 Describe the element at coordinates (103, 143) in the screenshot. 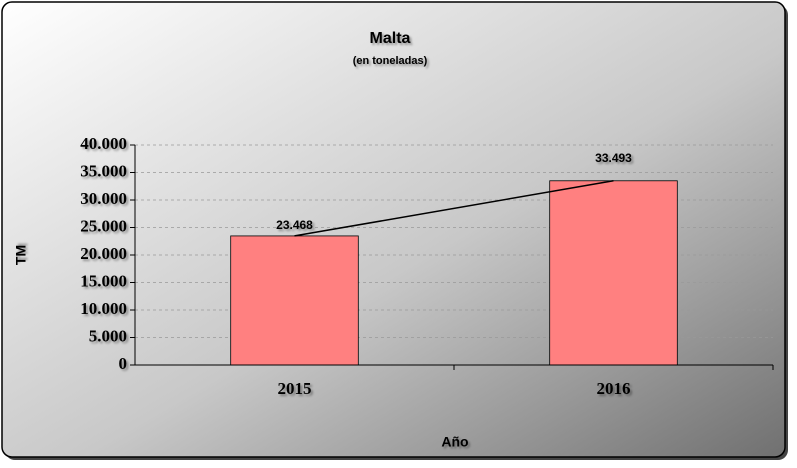

I see `y-tick-label: 40.000` at that location.